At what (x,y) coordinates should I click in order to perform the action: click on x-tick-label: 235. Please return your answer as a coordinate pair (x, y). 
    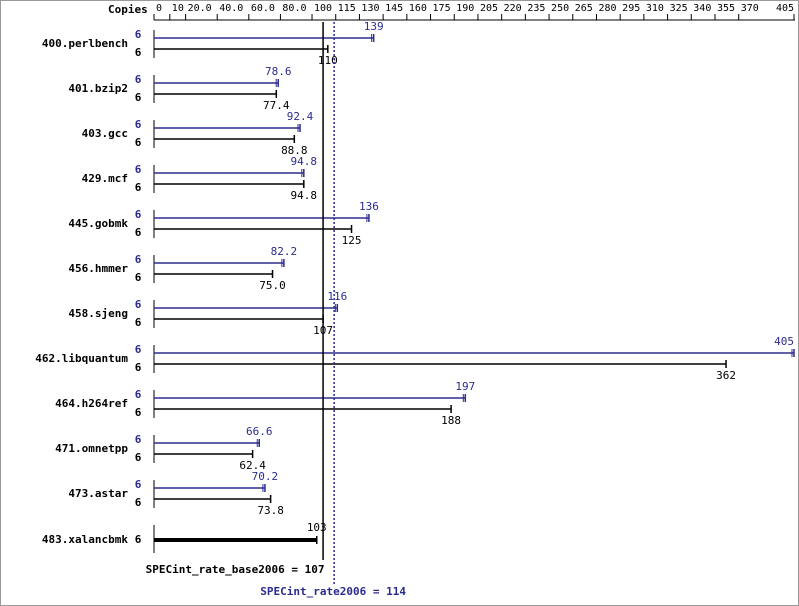
    Looking at the image, I should click on (536, 8).